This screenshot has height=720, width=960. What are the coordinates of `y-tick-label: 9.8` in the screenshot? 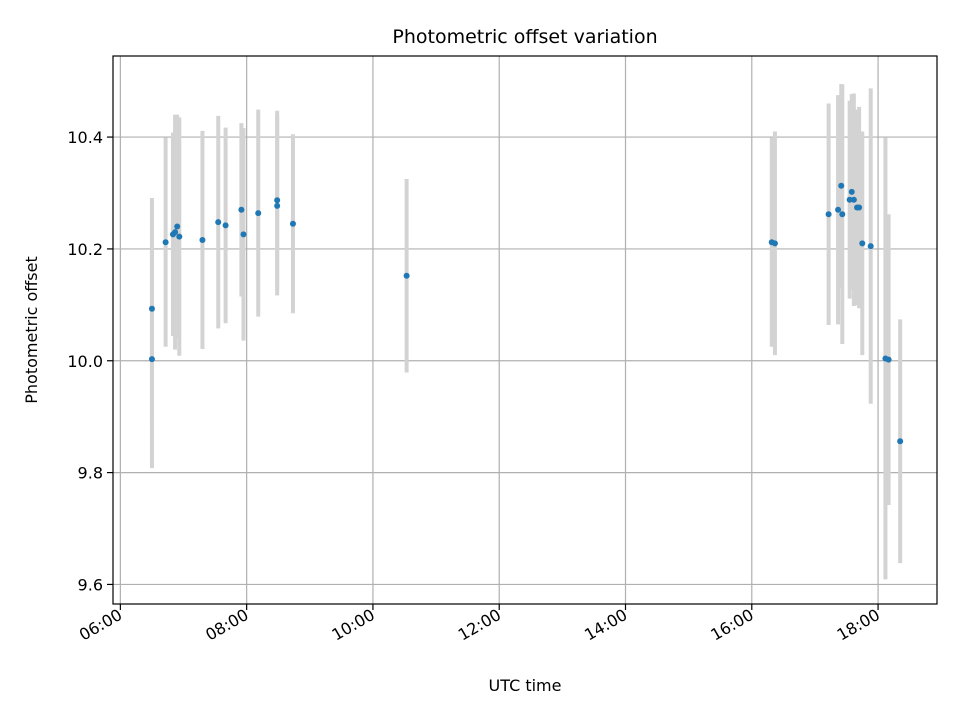 It's located at (90, 473).